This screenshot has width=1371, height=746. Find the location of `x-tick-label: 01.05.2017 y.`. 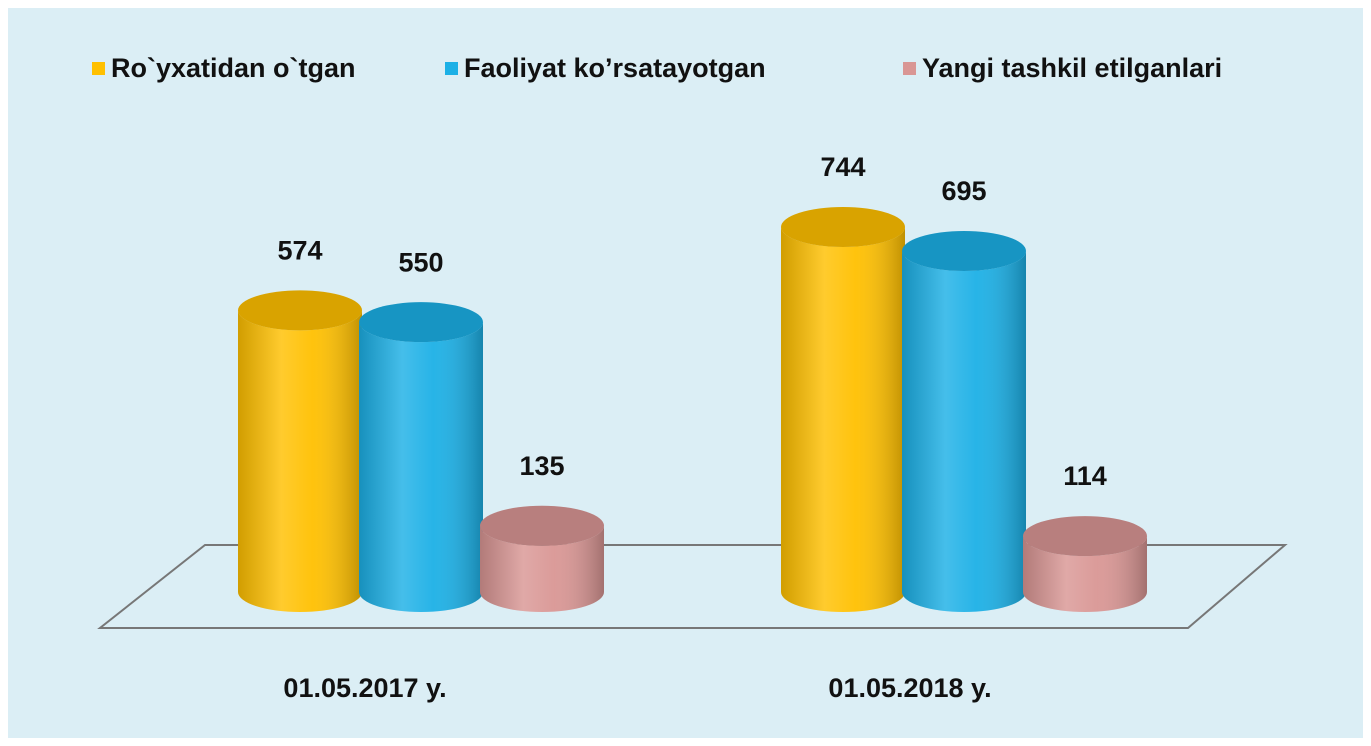

x-tick-label: 01.05.2017 y. is located at coordinates (364, 688).